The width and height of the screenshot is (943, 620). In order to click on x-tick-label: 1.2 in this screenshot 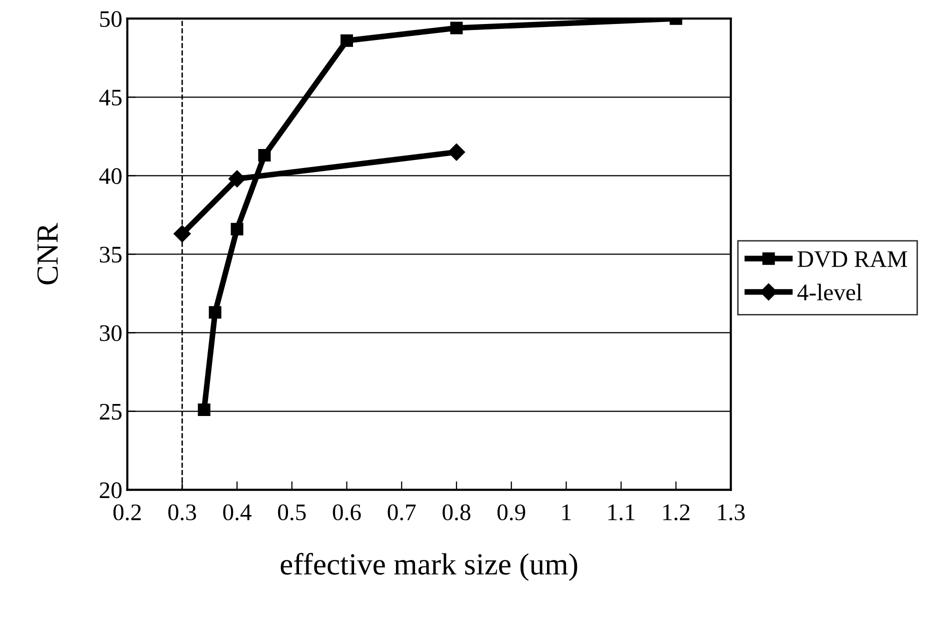, I will do `click(676, 512)`.